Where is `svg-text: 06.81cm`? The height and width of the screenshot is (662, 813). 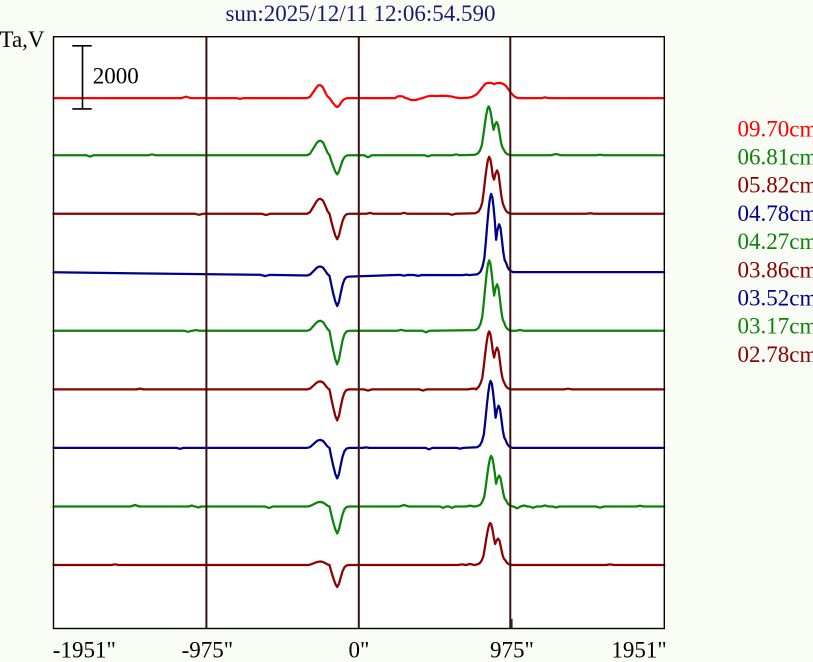
svg-text: 06.81cm is located at coordinates (775, 157).